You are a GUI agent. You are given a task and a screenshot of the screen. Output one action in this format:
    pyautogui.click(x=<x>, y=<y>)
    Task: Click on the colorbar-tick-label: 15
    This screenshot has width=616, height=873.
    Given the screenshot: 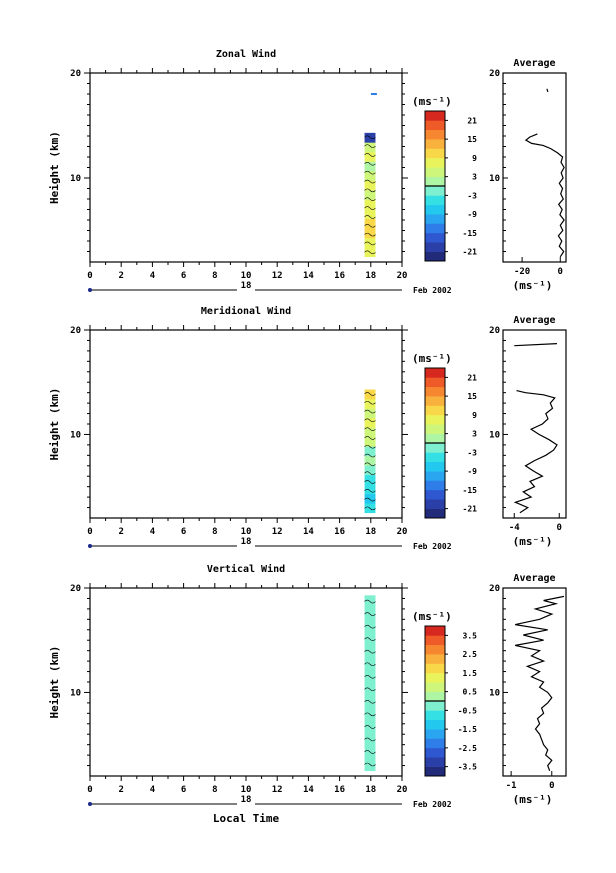 What is the action you would take?
    pyautogui.click(x=472, y=139)
    